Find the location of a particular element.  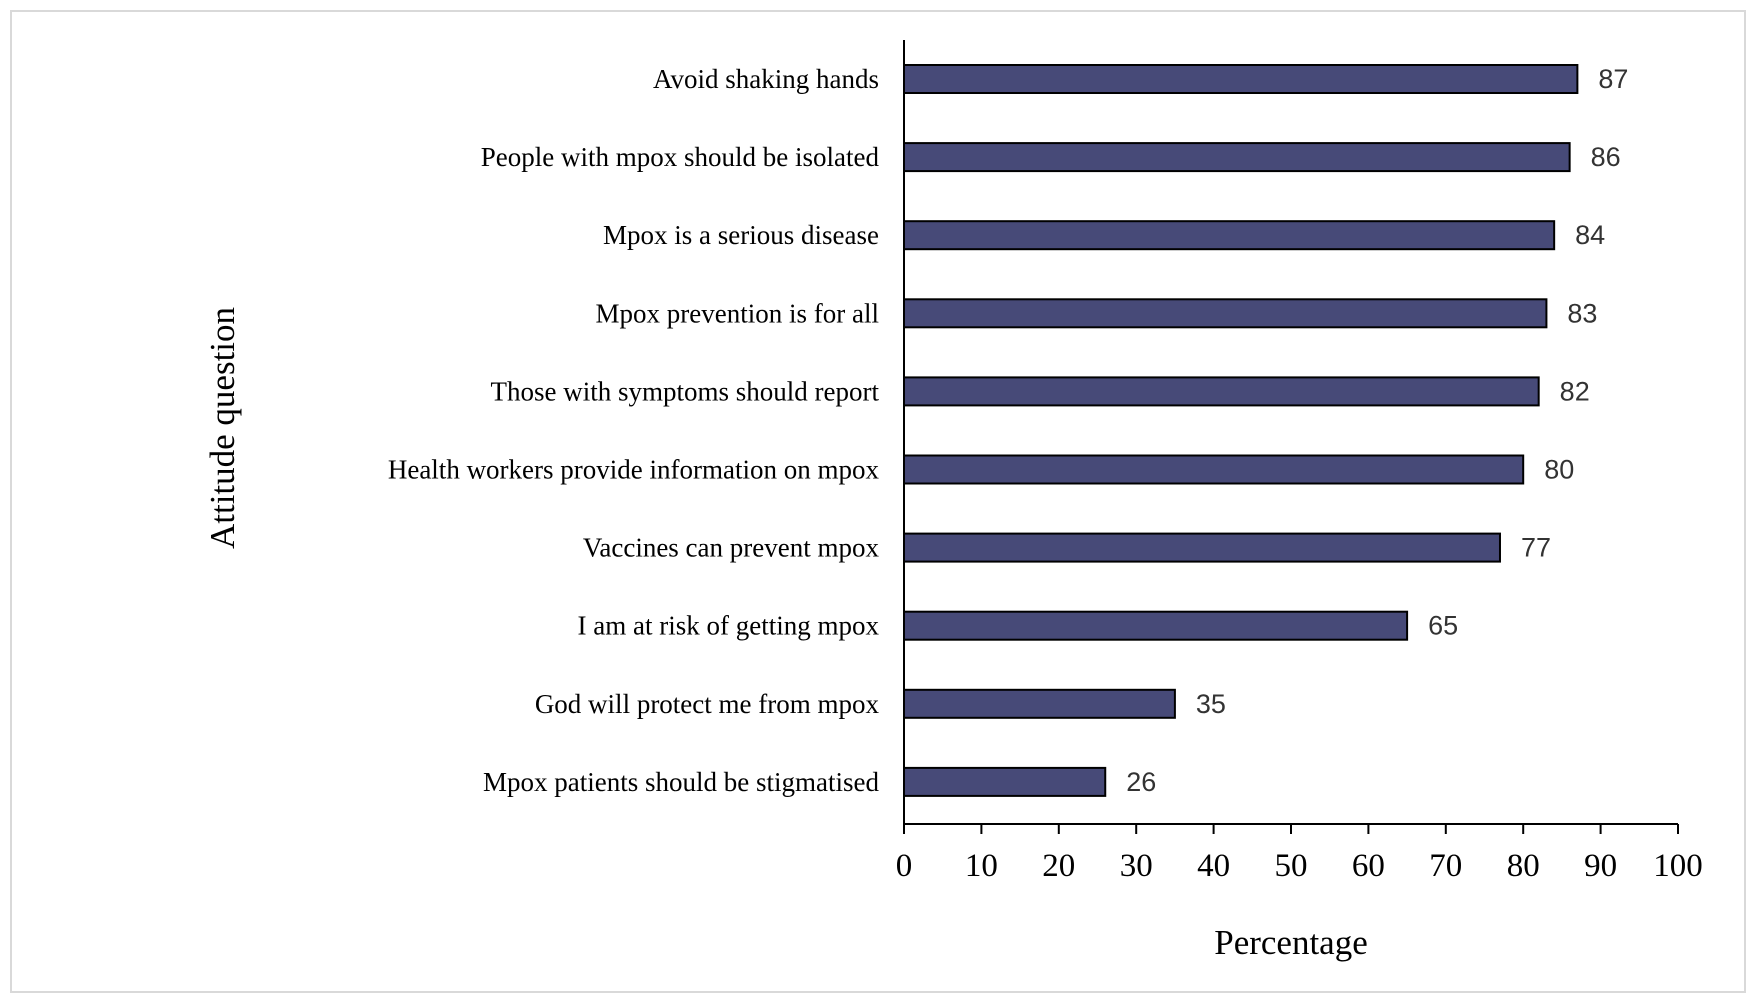

category-label: People with mpox should be isolated is located at coordinates (680, 157).